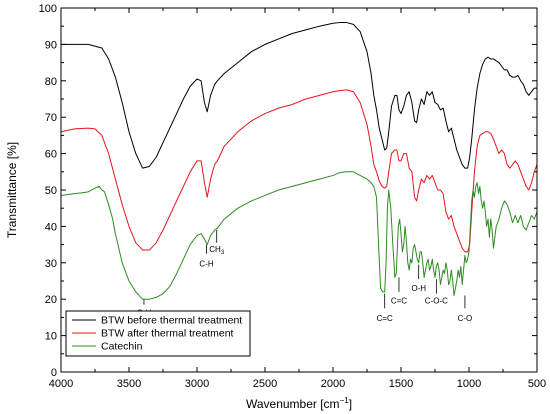  What do you see at coordinates (171, 321) in the screenshot?
I see `legend-label: BTW before thermal treatment` at bounding box center [171, 321].